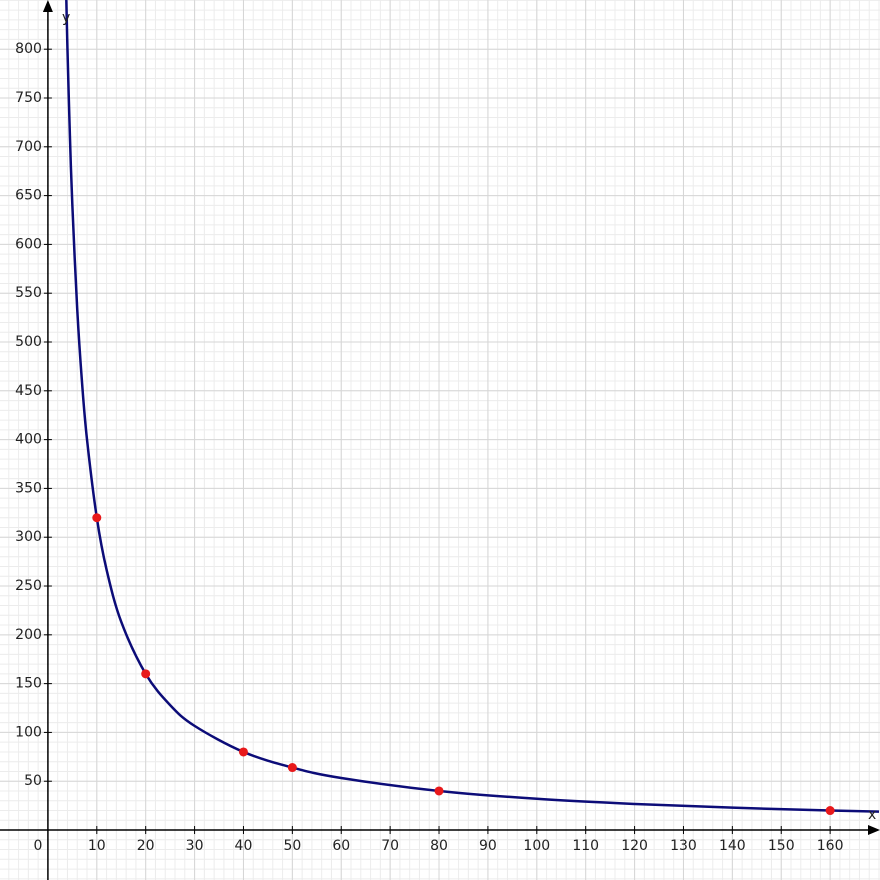 Image resolution: width=880 pixels, height=880 pixels. Describe the element at coordinates (585, 846) in the screenshot. I see `x-tick-label: 110` at that location.